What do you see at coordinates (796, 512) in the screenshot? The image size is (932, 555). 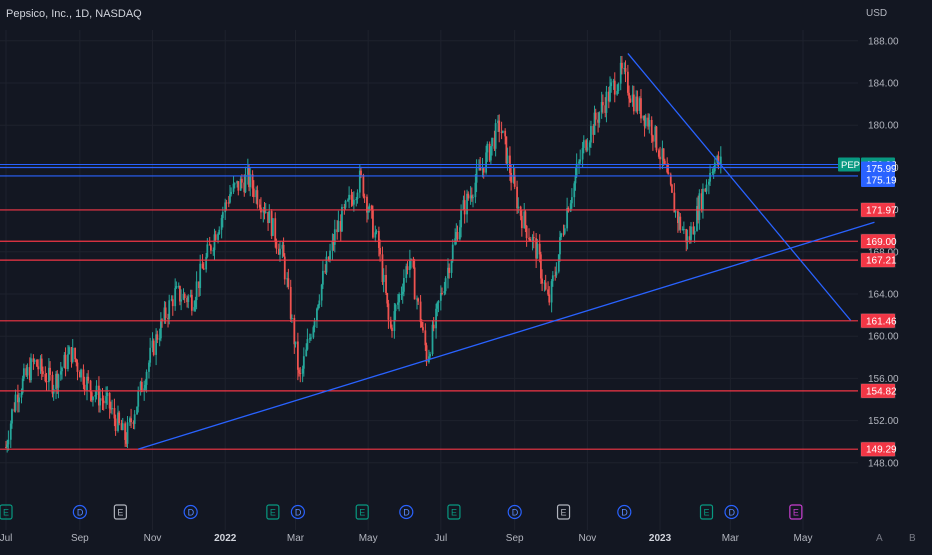 I see `earnings-icon` at bounding box center [796, 512].